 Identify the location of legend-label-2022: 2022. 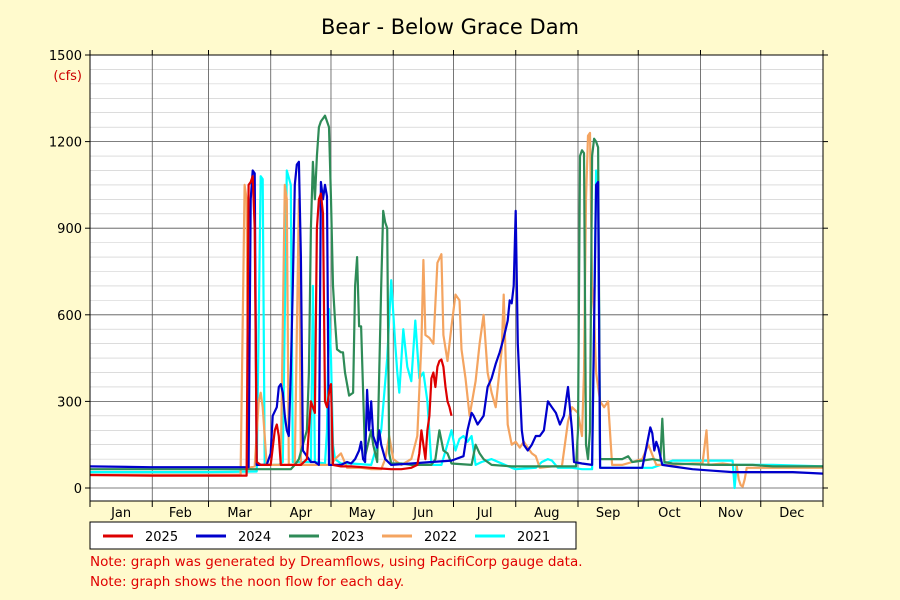
(440, 537).